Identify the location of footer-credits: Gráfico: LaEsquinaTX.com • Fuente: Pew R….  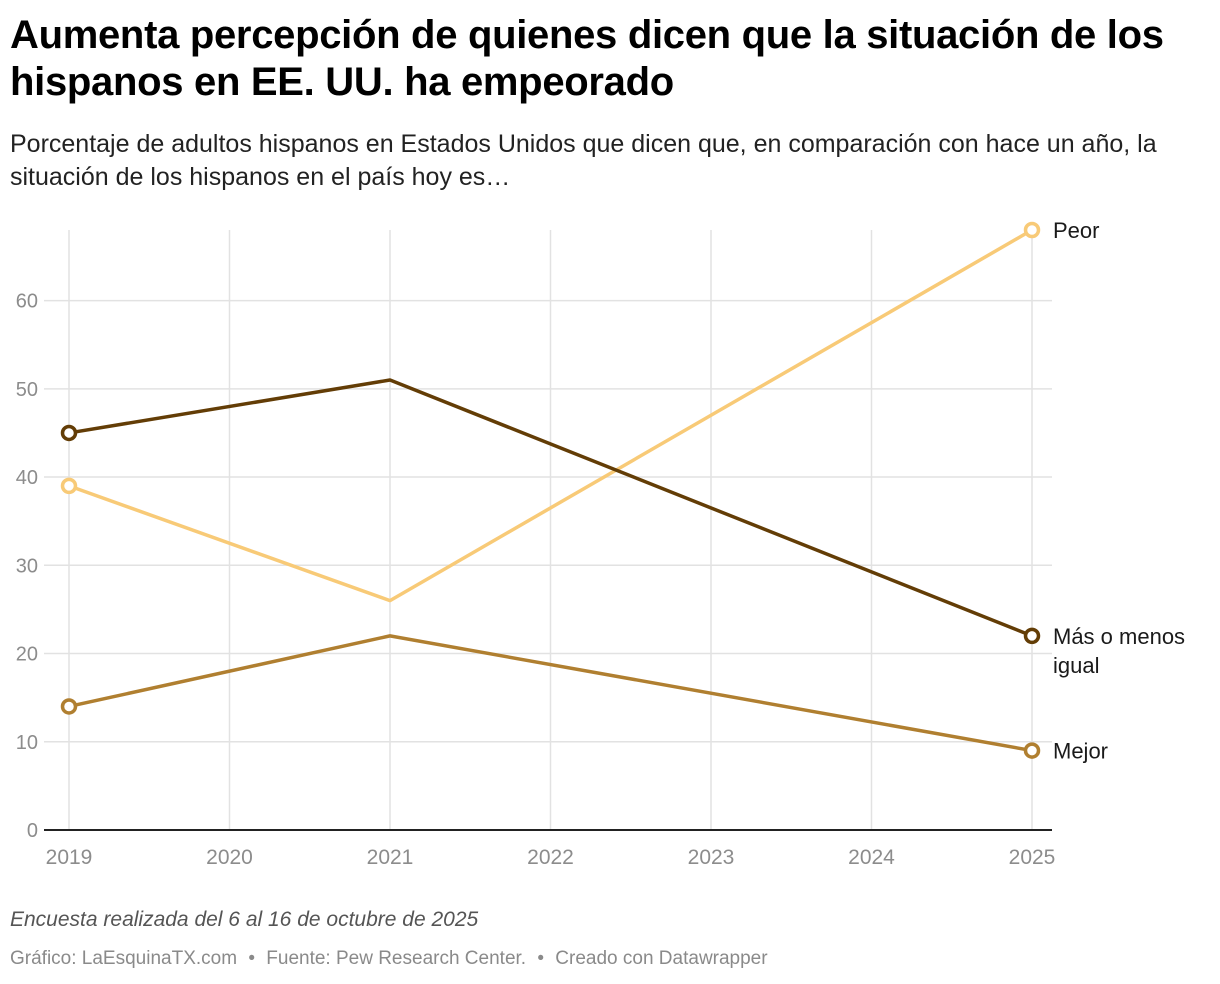
(389, 959).